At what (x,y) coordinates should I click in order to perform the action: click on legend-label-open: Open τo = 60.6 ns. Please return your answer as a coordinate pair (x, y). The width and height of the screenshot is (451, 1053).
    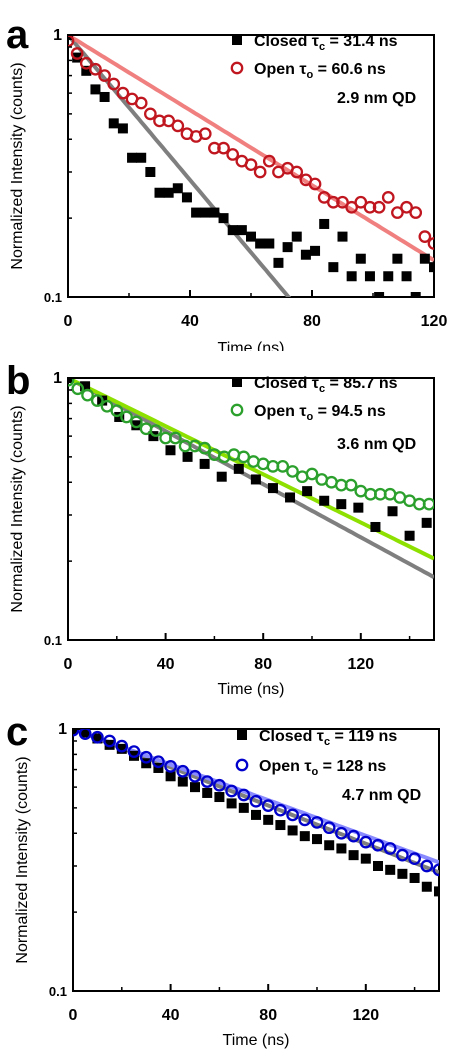
    Looking at the image, I should click on (320, 71).